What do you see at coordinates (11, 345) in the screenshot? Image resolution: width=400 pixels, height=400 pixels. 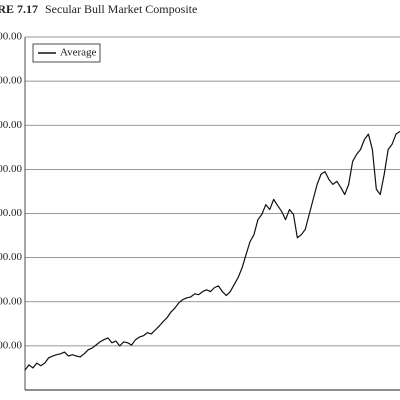 I see `y-tick-label: 100.00` at bounding box center [11, 345].